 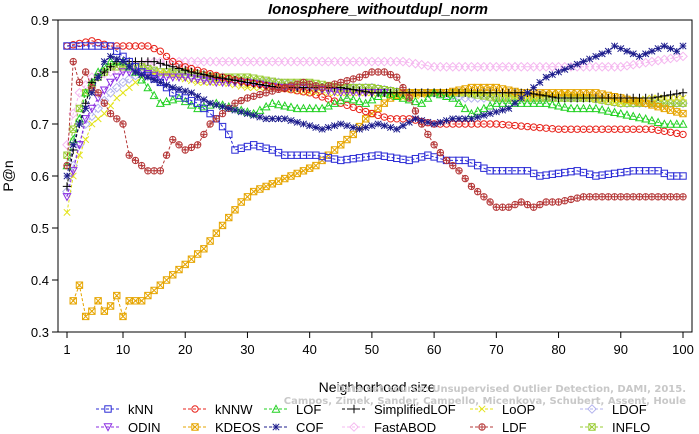 I want to click on y-tick-label: 0.3, so click(x=40, y=332).